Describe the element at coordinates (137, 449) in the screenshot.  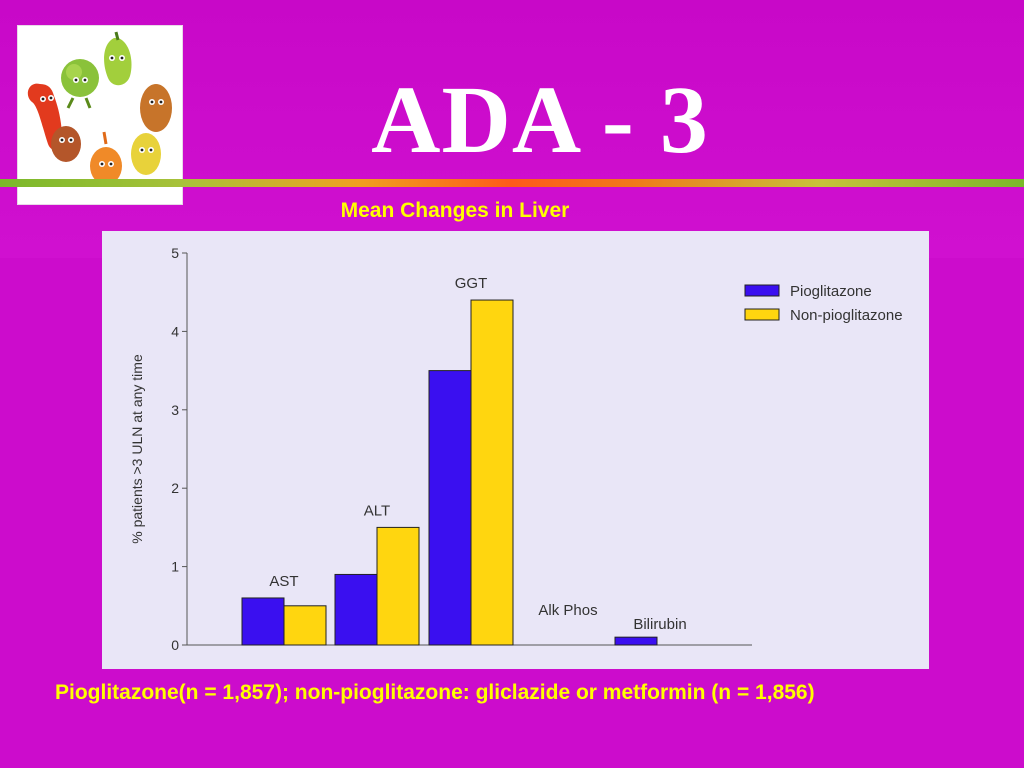
I see `y-axis-label: % patients >3 ULN at any time` at that location.